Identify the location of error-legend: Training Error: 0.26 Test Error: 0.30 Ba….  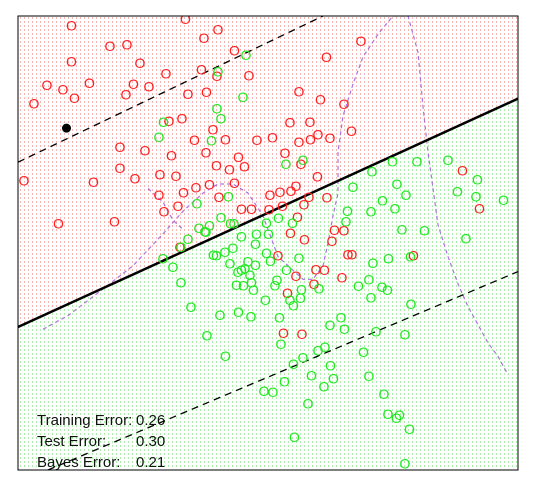
(101, 441).